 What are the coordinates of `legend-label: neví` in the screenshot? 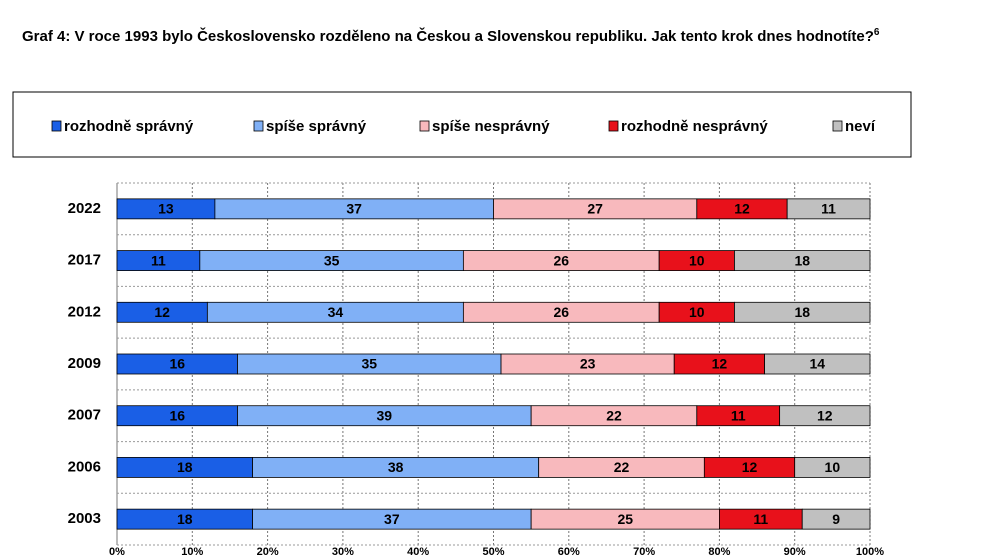 It's located at (860, 126).